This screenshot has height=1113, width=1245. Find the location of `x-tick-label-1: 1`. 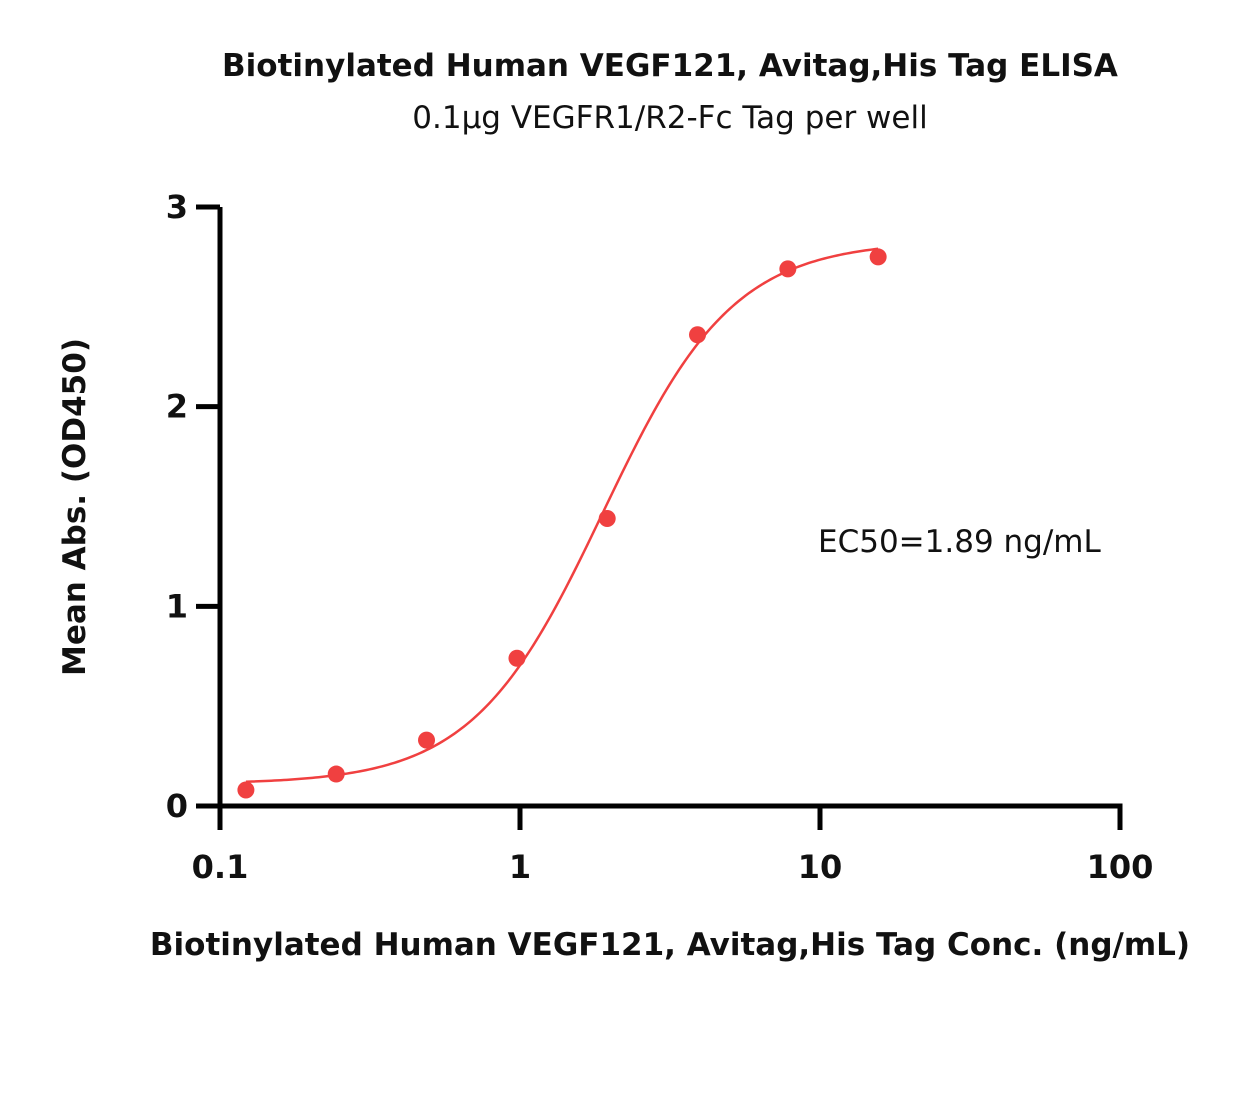

x-tick-label-1: 1 is located at coordinates (520, 867).